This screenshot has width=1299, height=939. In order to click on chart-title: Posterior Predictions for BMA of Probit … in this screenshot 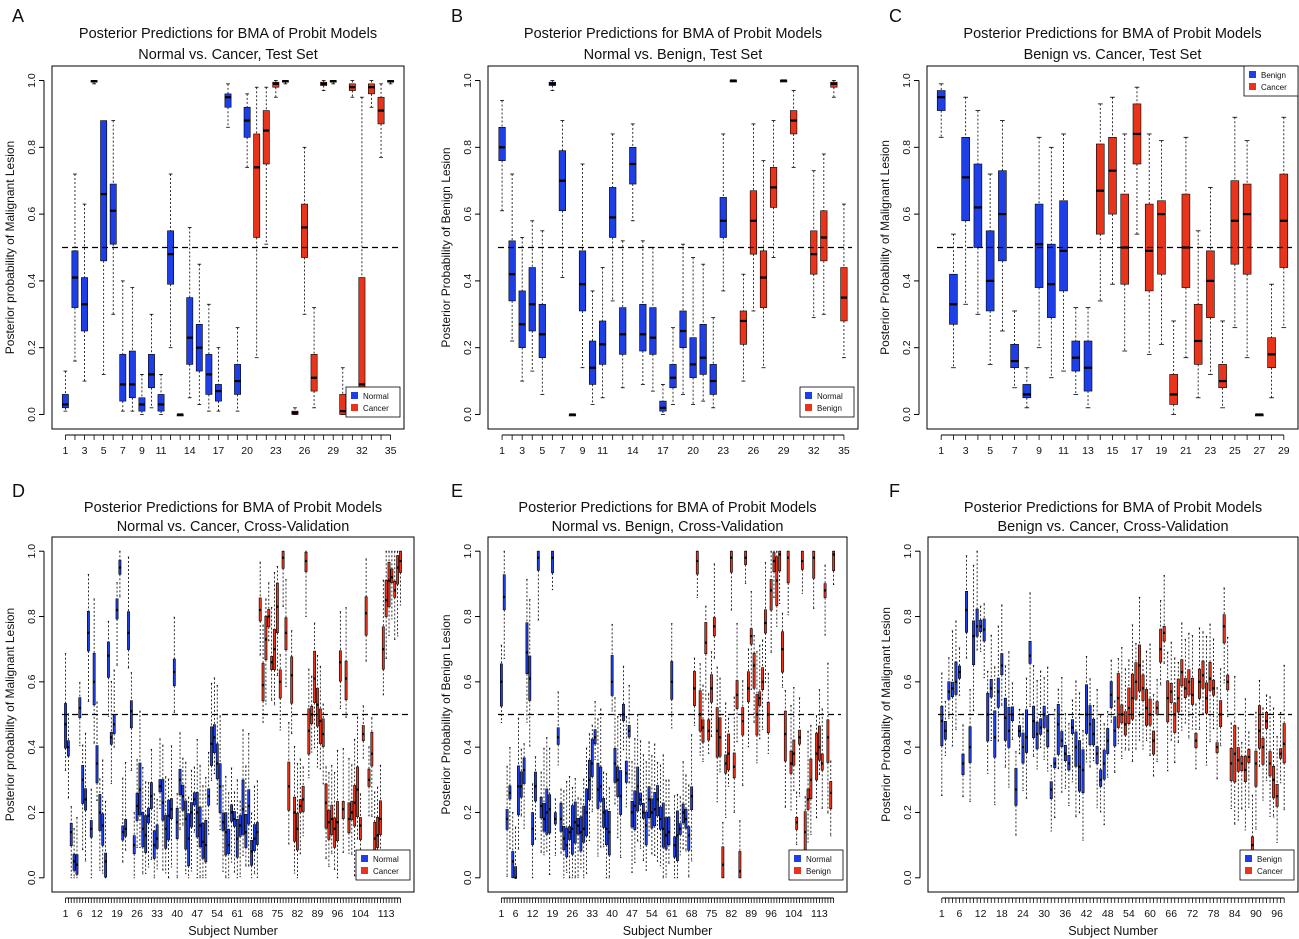, I will do `click(228, 34)`.